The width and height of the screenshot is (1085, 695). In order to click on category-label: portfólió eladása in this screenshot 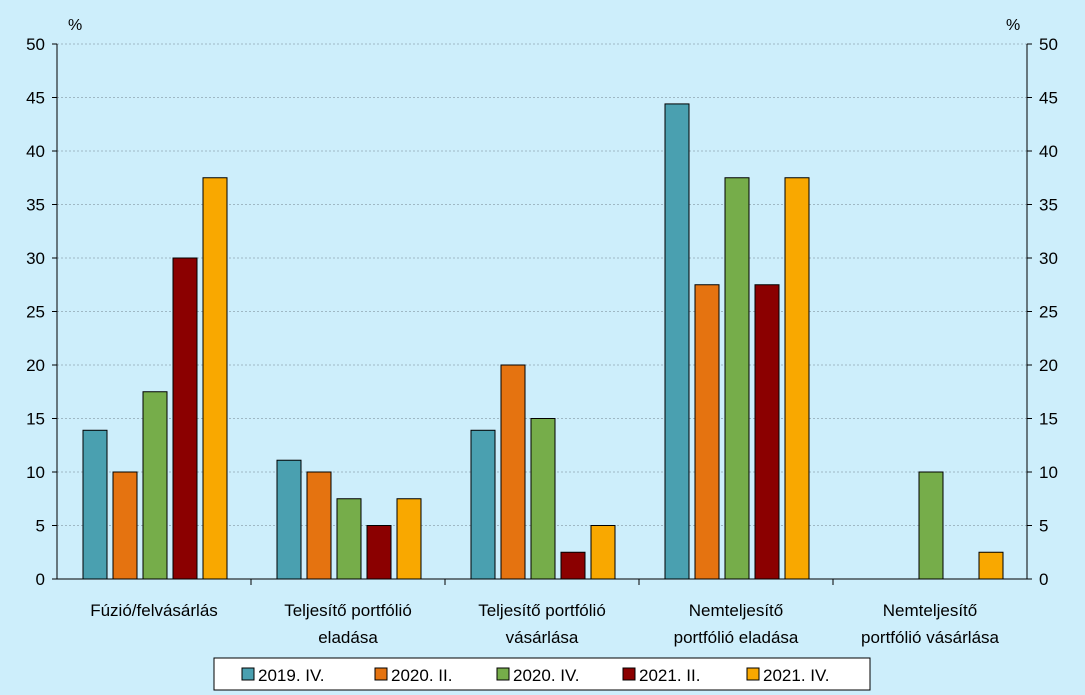, I will do `click(736, 637)`.